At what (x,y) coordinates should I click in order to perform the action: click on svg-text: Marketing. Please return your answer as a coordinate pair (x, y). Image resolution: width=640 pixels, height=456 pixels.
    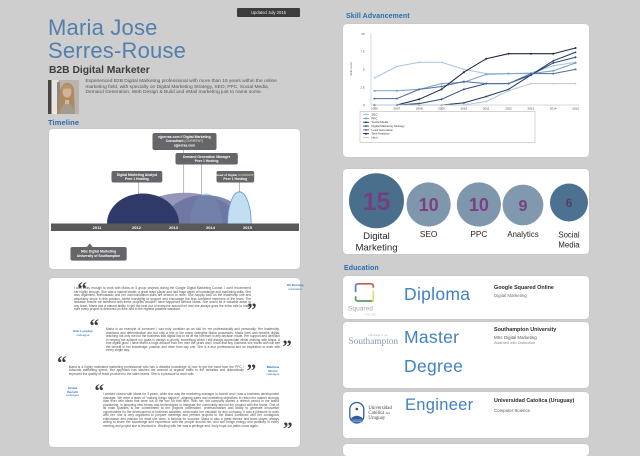
    Looking at the image, I should click on (376, 248).